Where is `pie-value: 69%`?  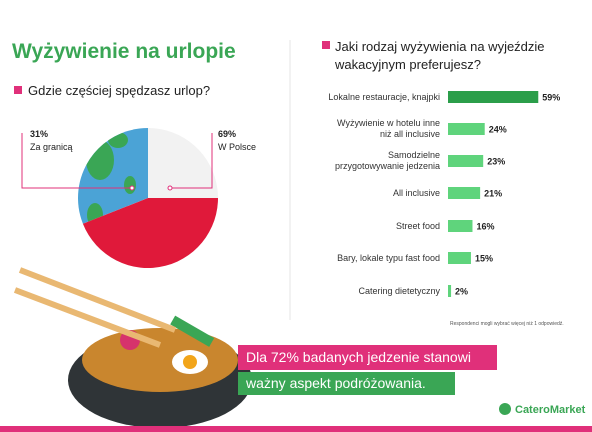
pie-value: 69% is located at coordinates (227, 134).